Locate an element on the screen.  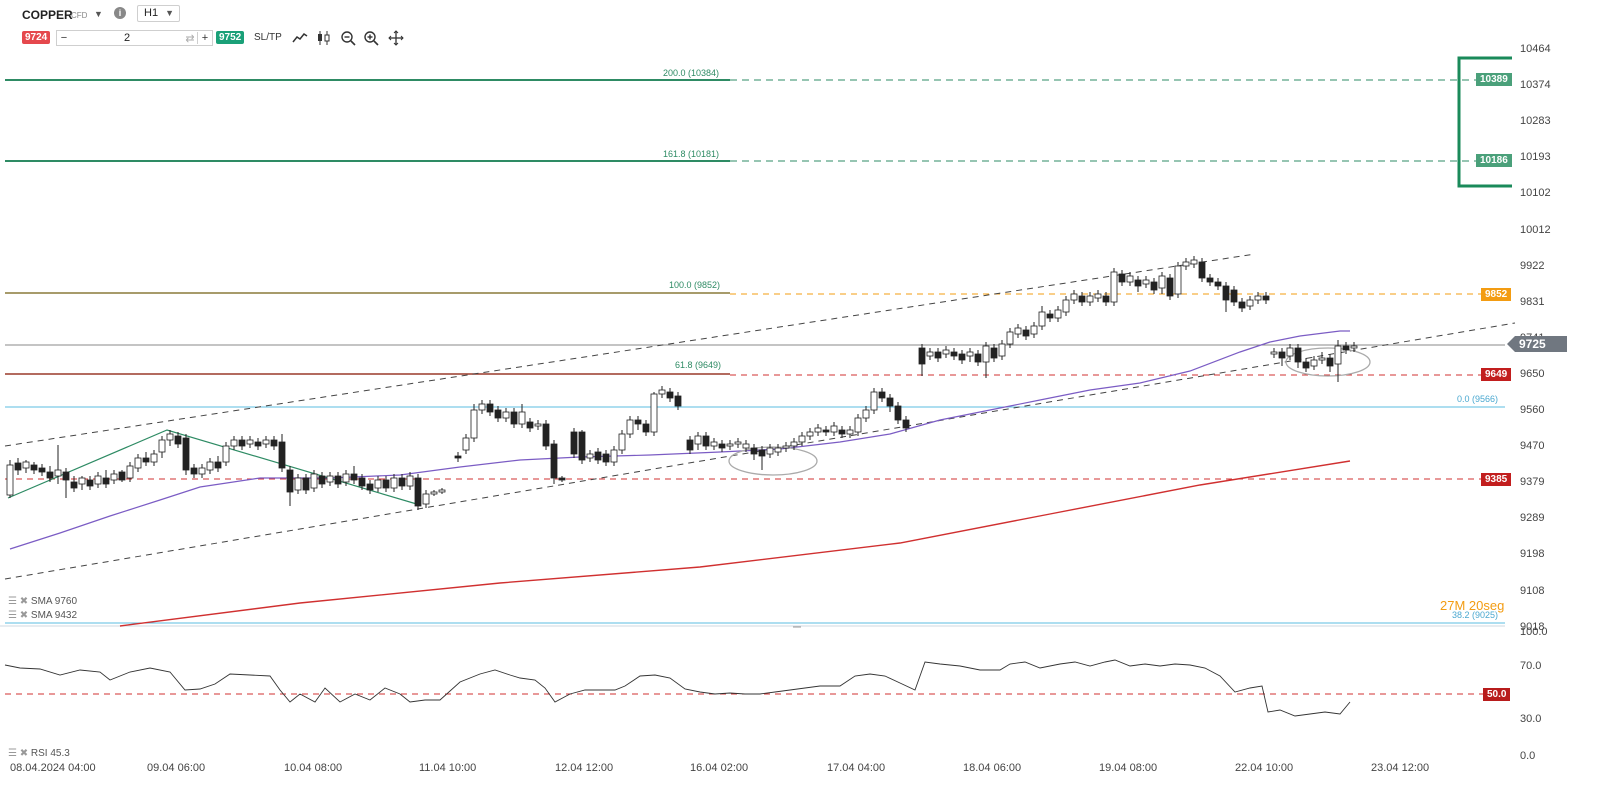
price-axis-tick: 9650 is located at coordinates (1532, 373).